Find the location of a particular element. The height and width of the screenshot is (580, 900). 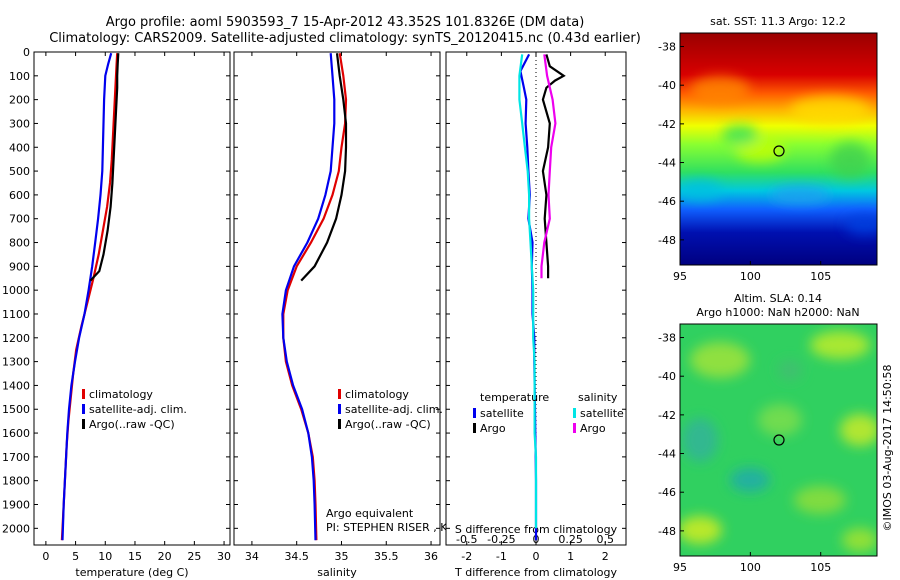

temperature-xtick-label: 30 is located at coordinates (224, 556).